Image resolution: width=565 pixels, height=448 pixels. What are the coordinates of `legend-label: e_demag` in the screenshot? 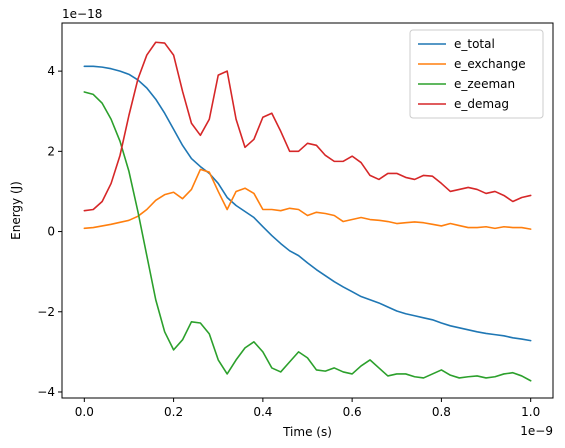 It's located at (481, 104).